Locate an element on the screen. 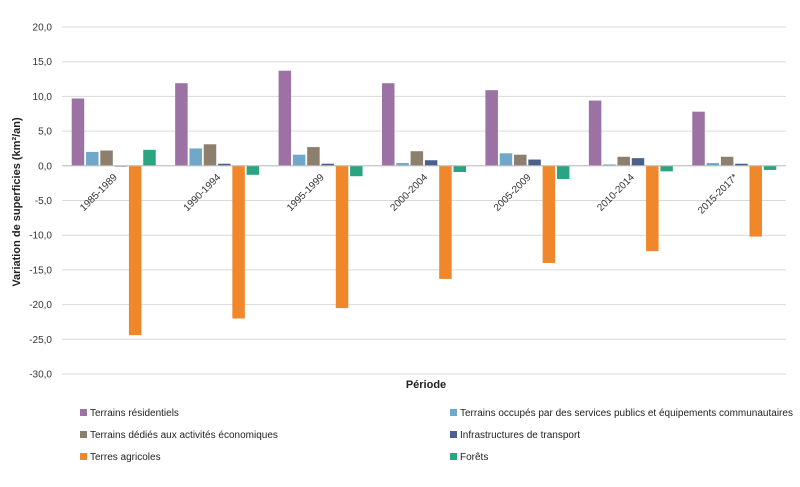 The height and width of the screenshot is (487, 800). y-tick-label: 10,0 is located at coordinates (43, 97).